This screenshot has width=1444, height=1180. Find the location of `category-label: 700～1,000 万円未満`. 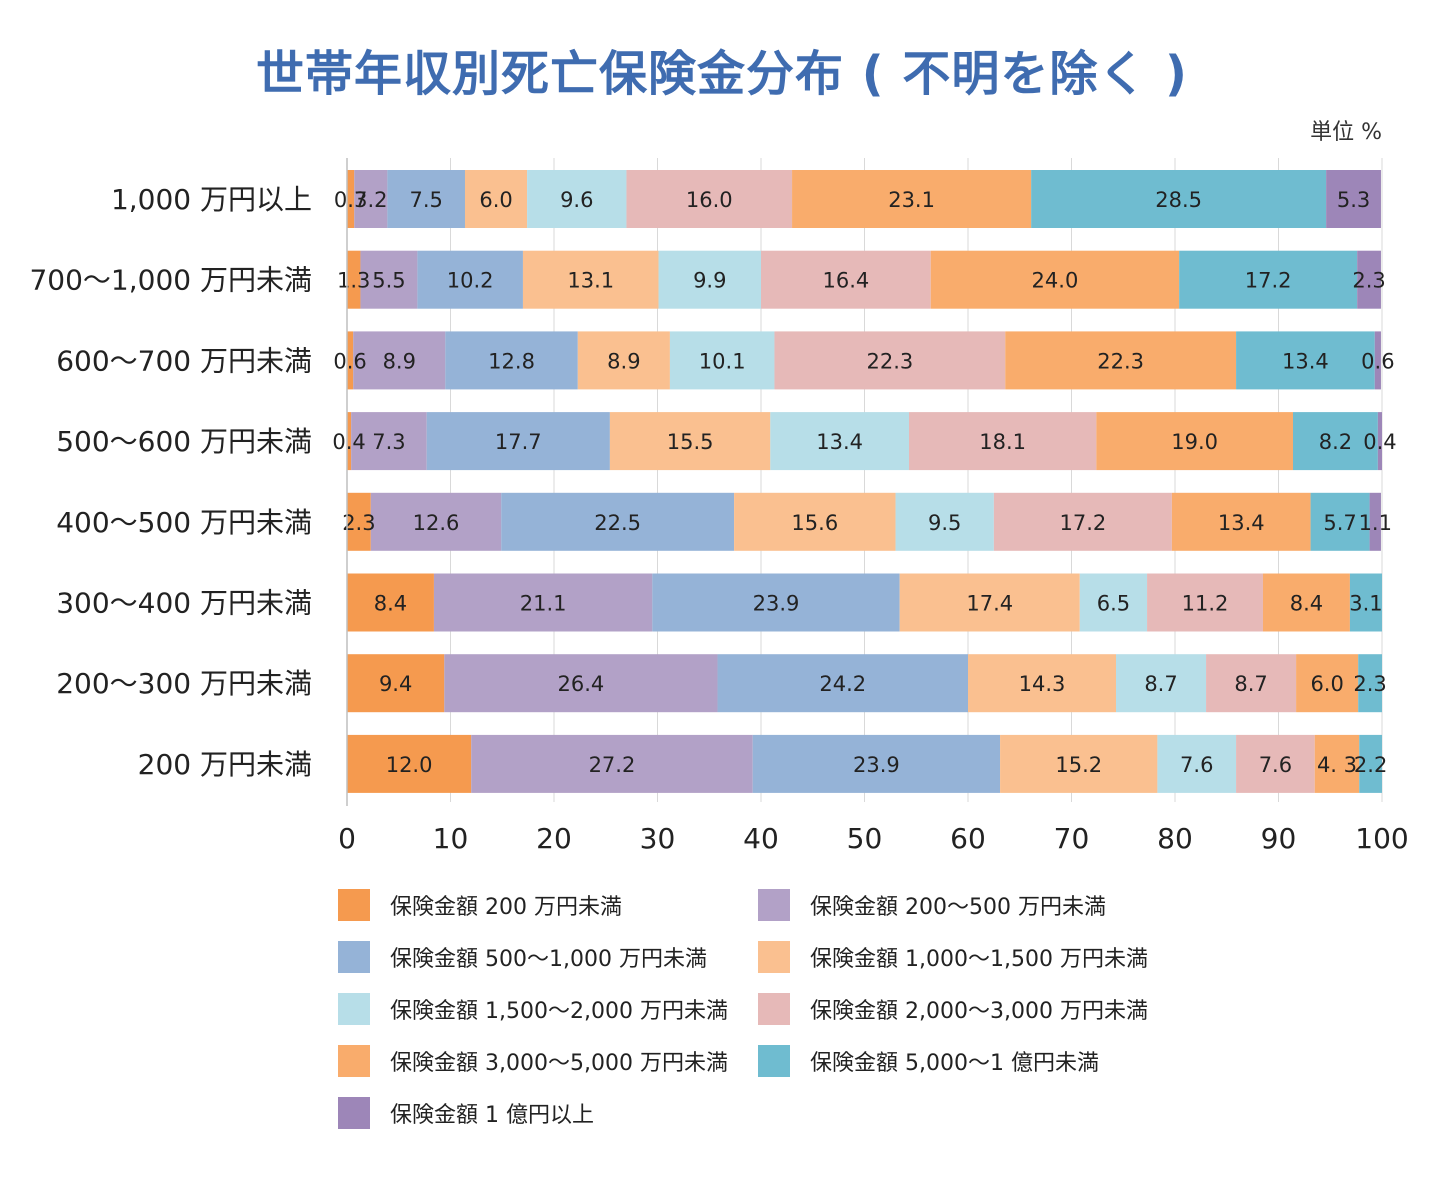

category-label: 700～1,000 万円未満 is located at coordinates (170, 280).